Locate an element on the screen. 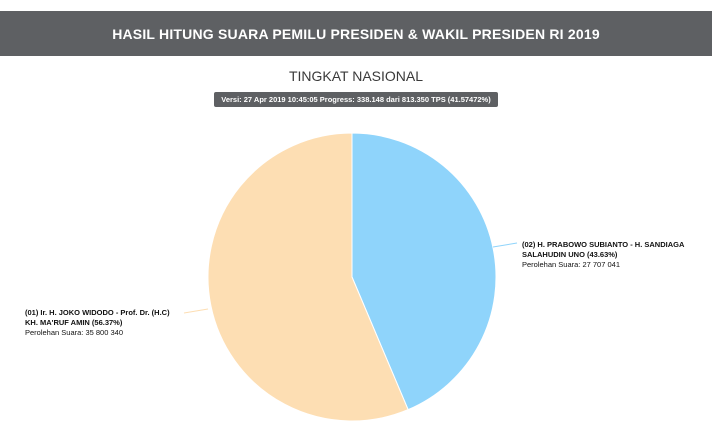  leader-line-jokowi is located at coordinates (196, 311).